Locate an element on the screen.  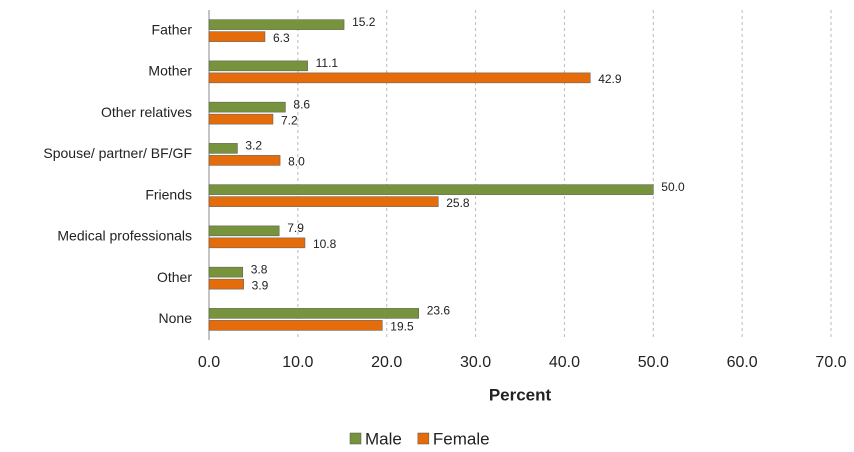
value-label: 11.1 is located at coordinates (327, 63).